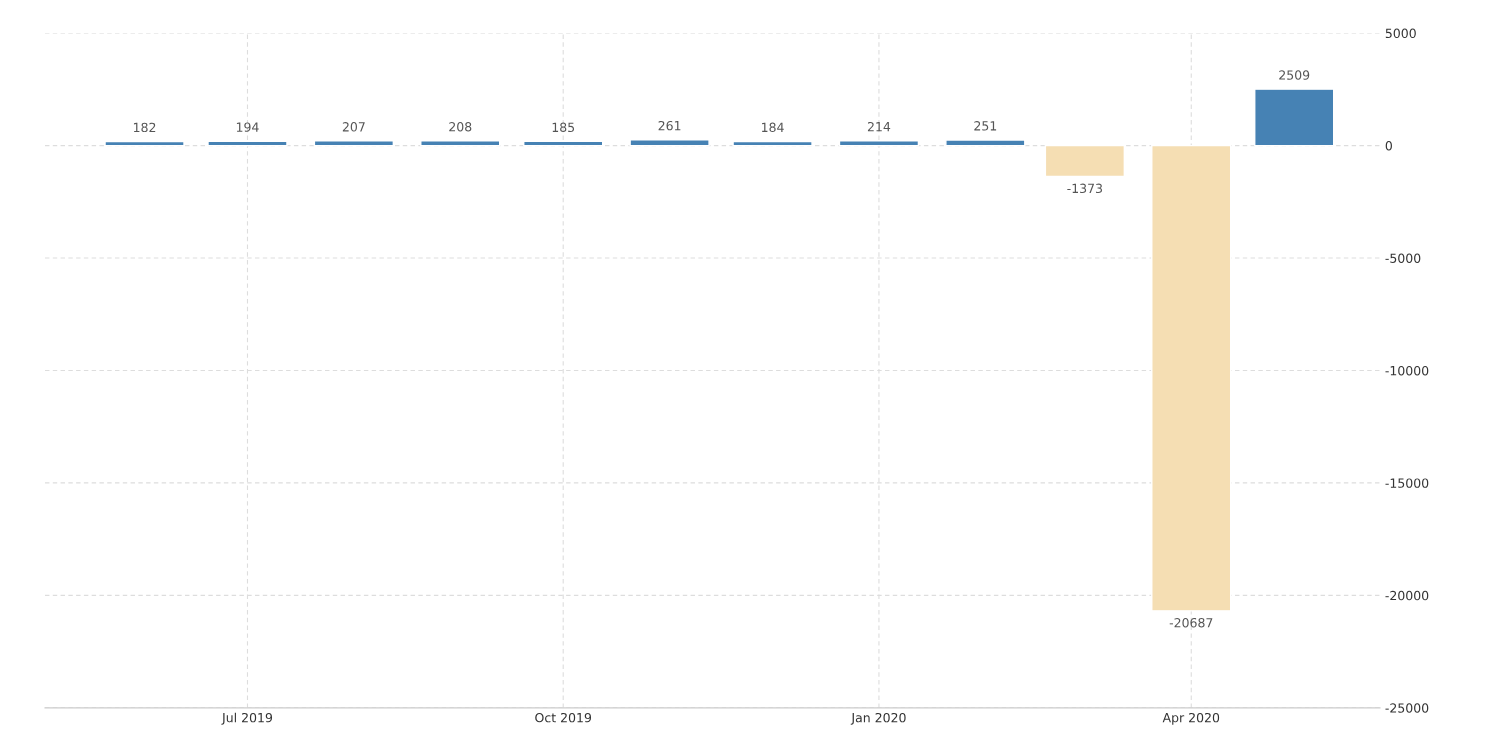  What do you see at coordinates (1388, 146) in the screenshot?
I see `y-tick-label: 0` at bounding box center [1388, 146].